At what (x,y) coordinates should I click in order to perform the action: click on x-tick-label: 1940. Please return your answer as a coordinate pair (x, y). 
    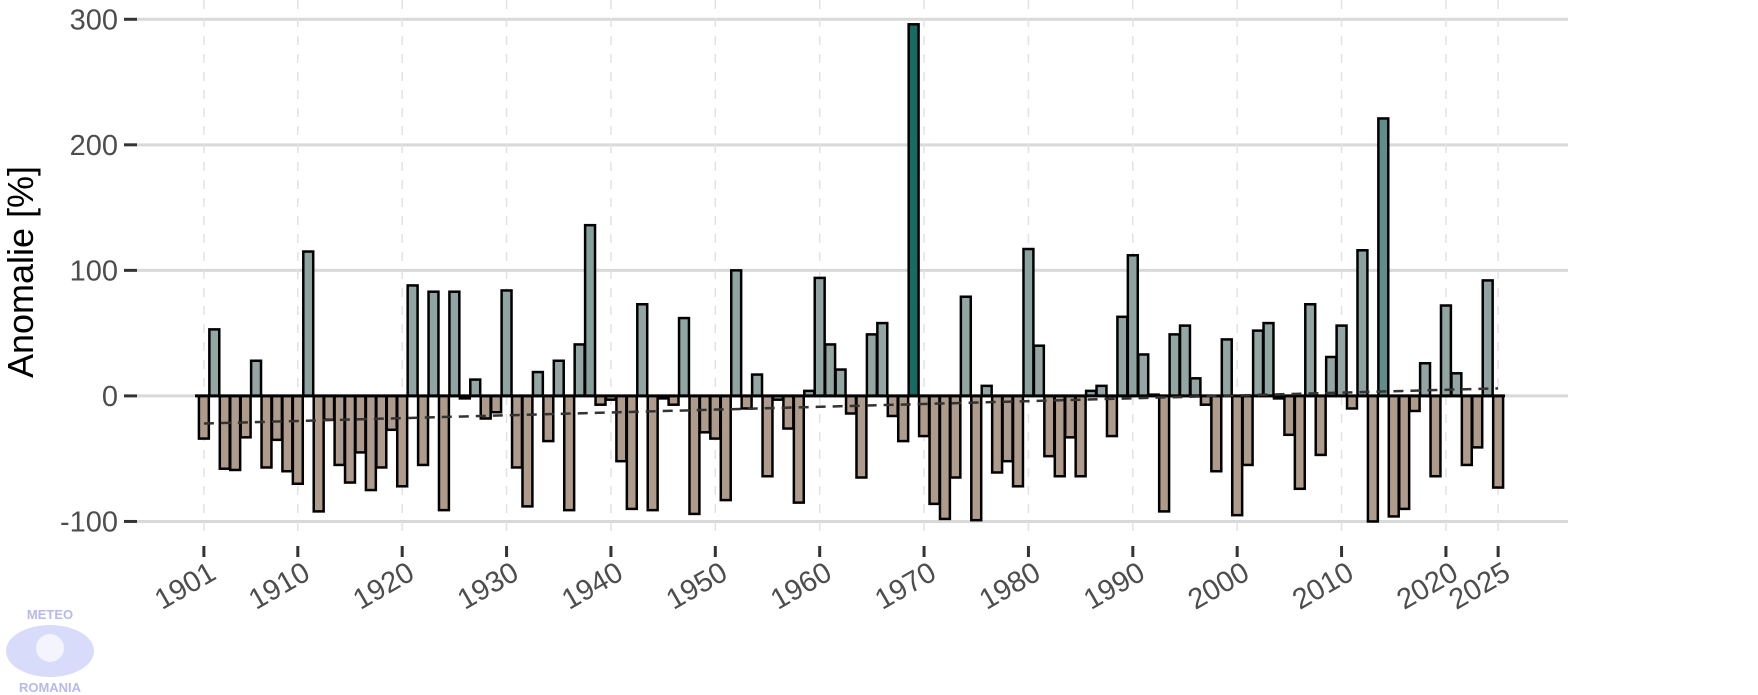
    Looking at the image, I should click on (593, 586).